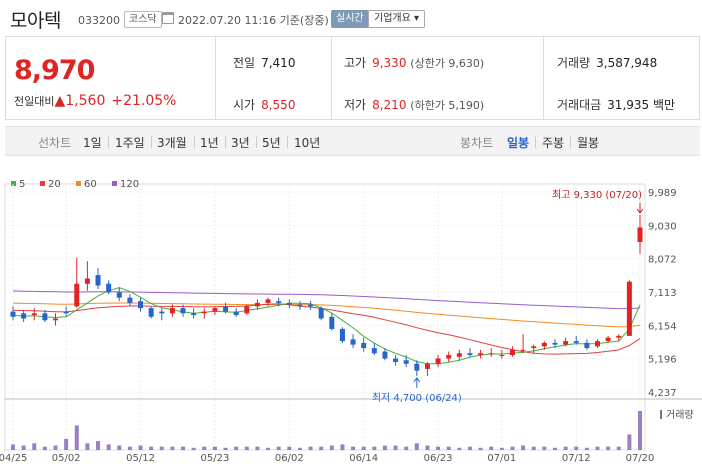  What do you see at coordinates (396, 19) in the screenshot?
I see `company-info-dropdown: 기업개요 ▾` at bounding box center [396, 19].